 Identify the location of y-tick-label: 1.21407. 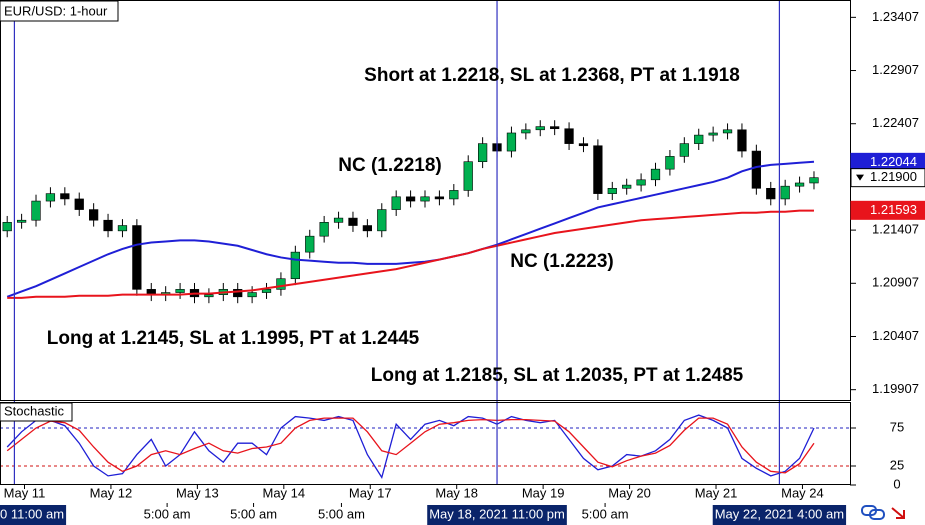
(895, 229).